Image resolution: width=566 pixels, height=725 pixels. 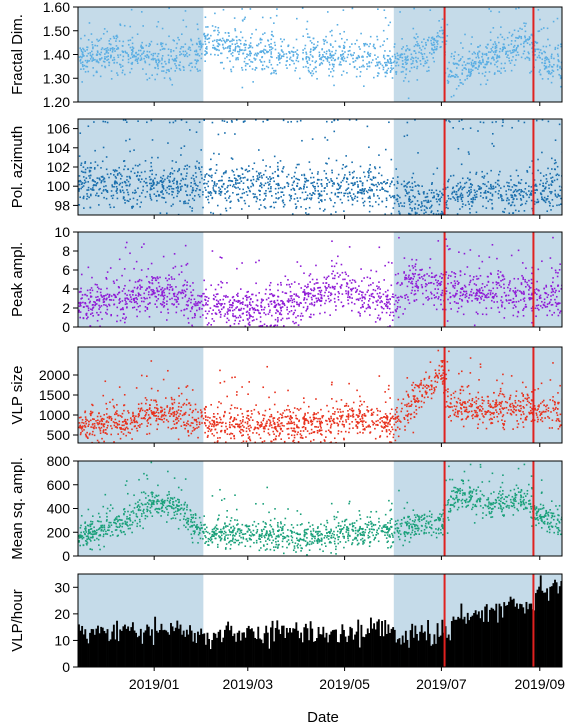 What do you see at coordinates (59, 186) in the screenshot?
I see `y-tick-label: 100` at bounding box center [59, 186].